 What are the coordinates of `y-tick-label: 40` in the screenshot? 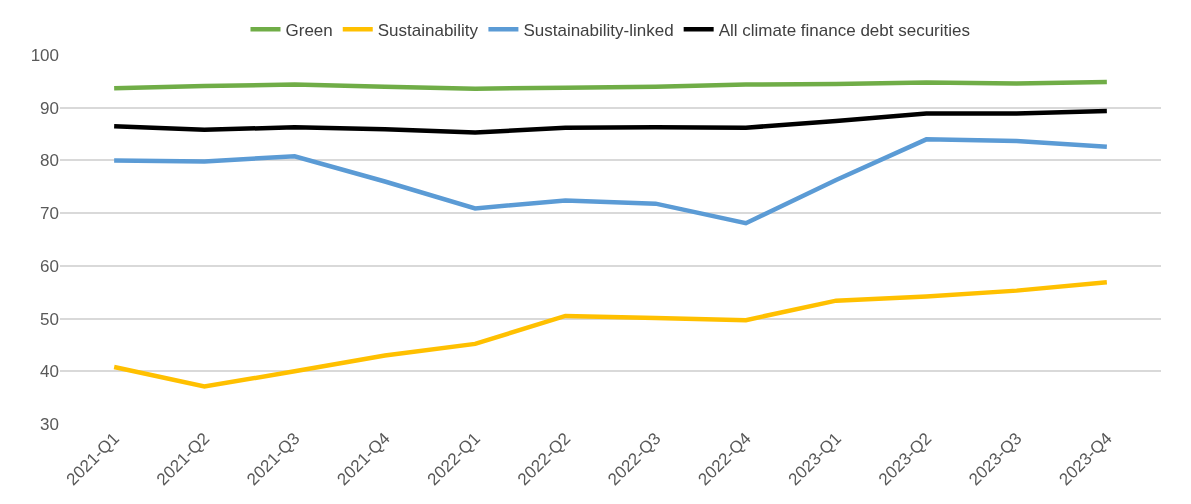 It's located at (49, 372).